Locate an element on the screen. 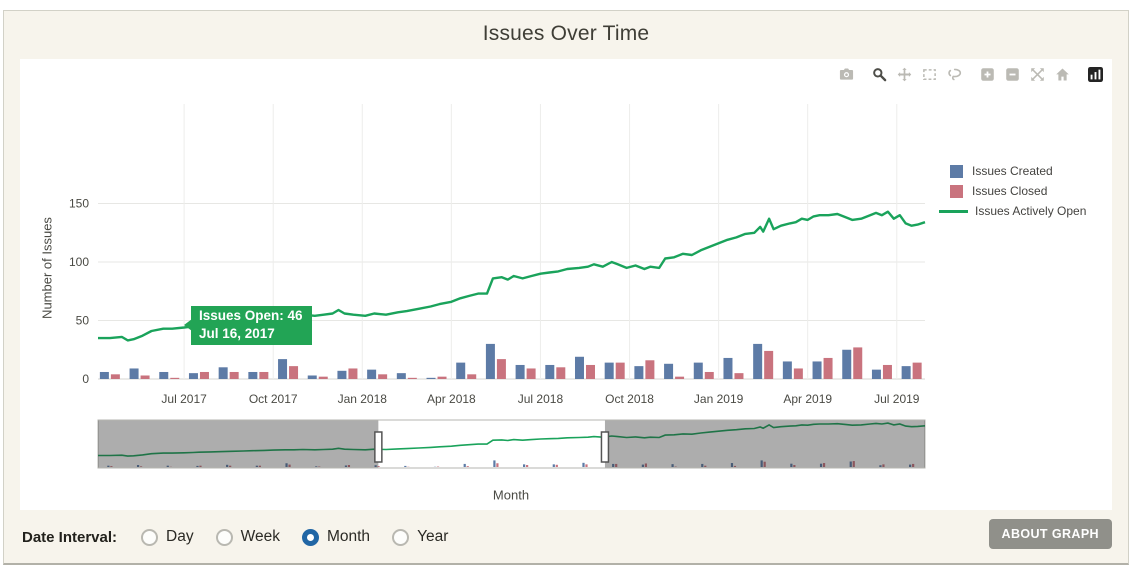 The width and height of the screenshot is (1132, 565). zoom-out-icon is located at coordinates (1012, 74).